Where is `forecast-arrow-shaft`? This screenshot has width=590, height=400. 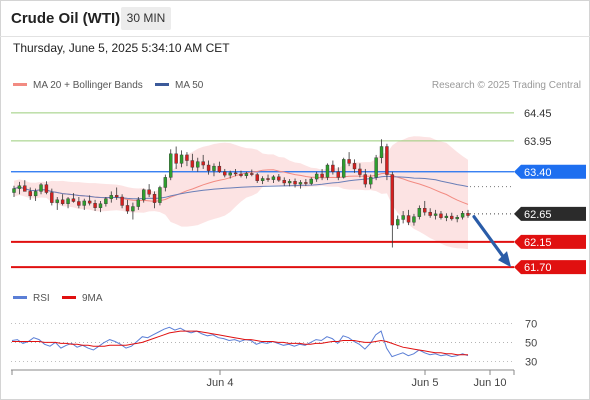 forecast-arrow-shaft is located at coordinates (489, 238).